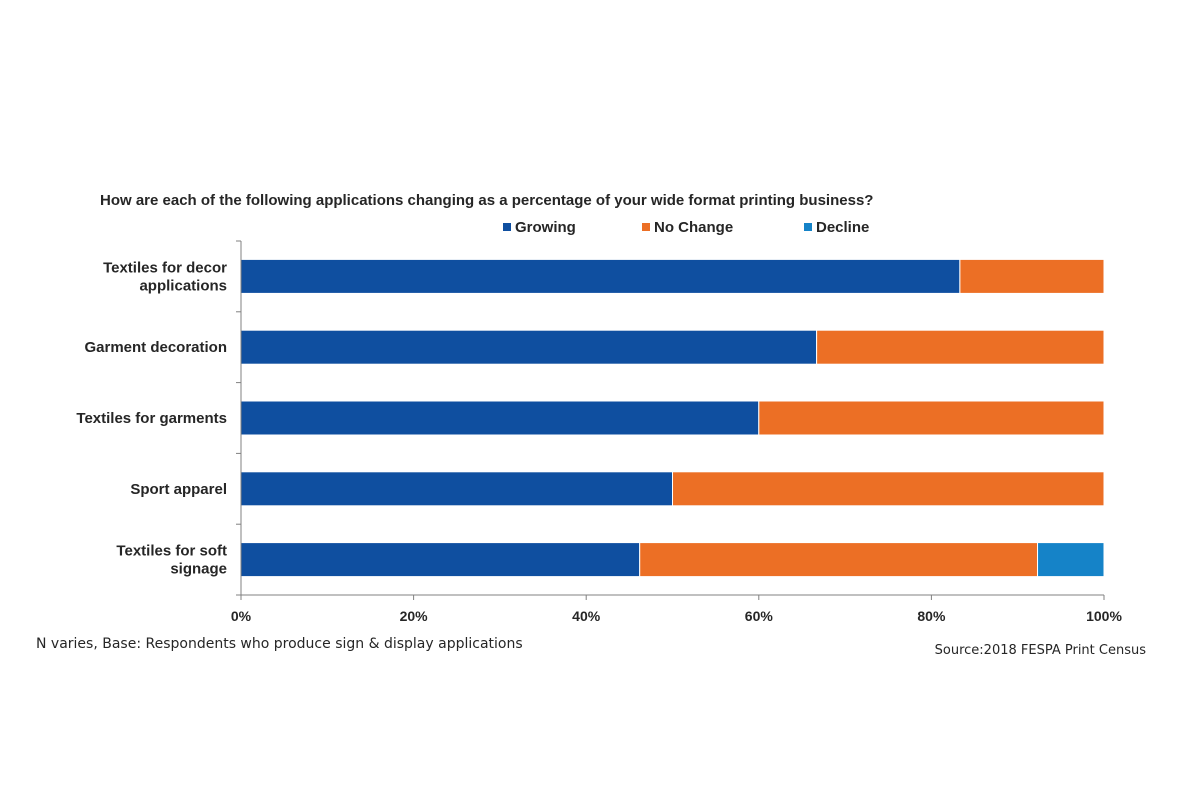 This screenshot has width=1200, height=800. I want to click on category-label: Textiles for garments, so click(151, 418).